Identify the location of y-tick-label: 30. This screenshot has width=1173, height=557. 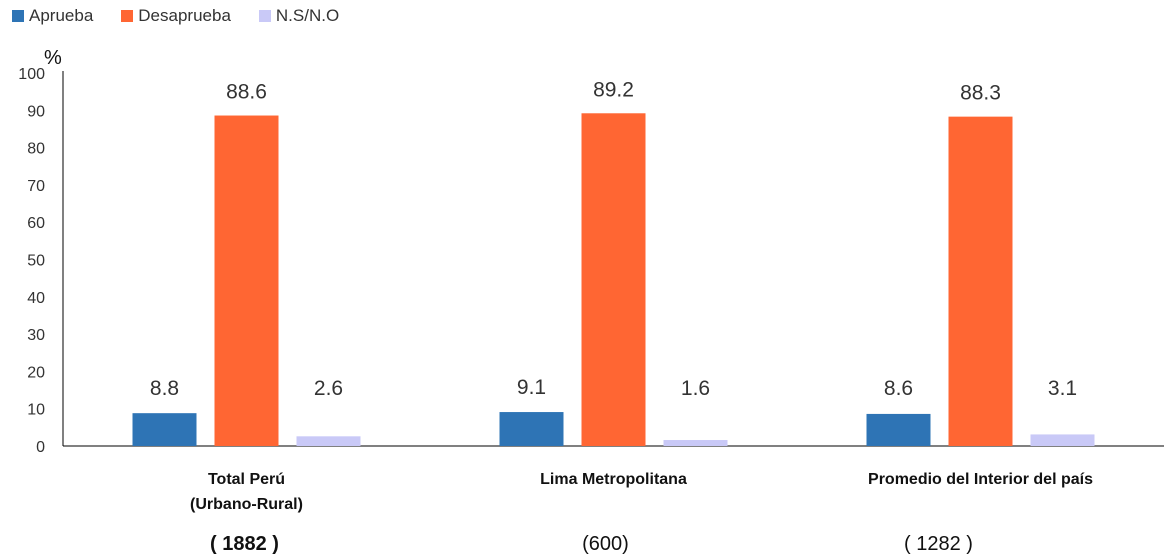
(36, 335).